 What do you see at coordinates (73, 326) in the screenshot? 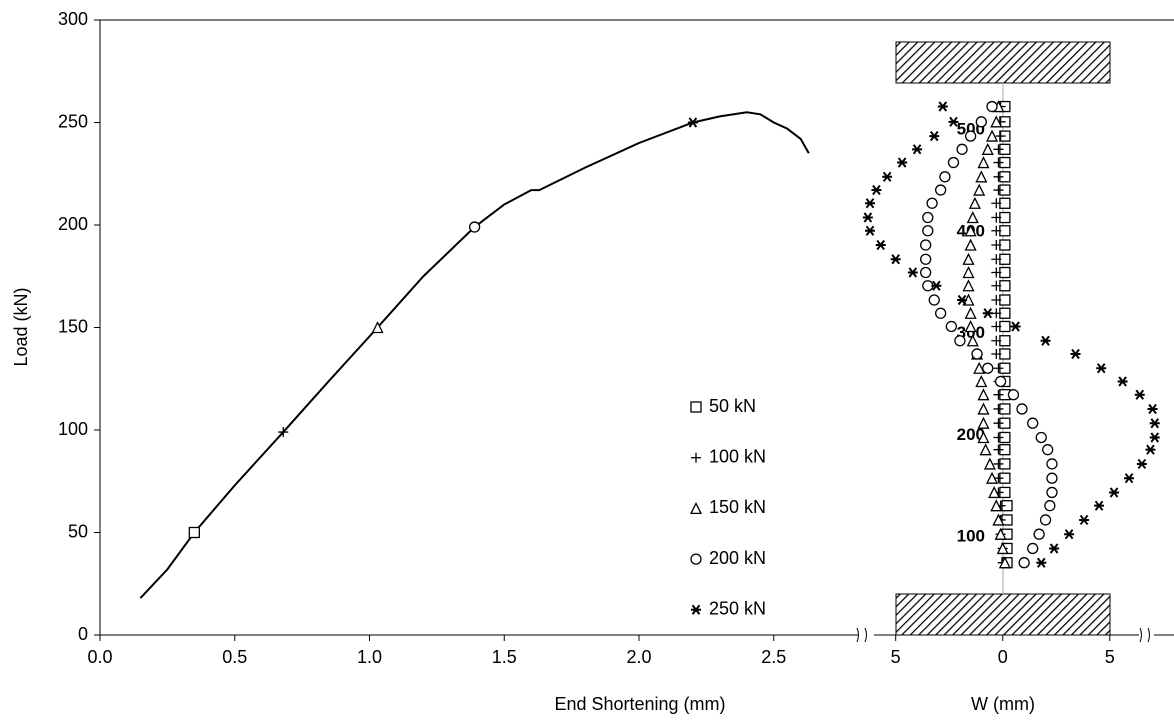
I see `y-tick-label: 150` at bounding box center [73, 326].